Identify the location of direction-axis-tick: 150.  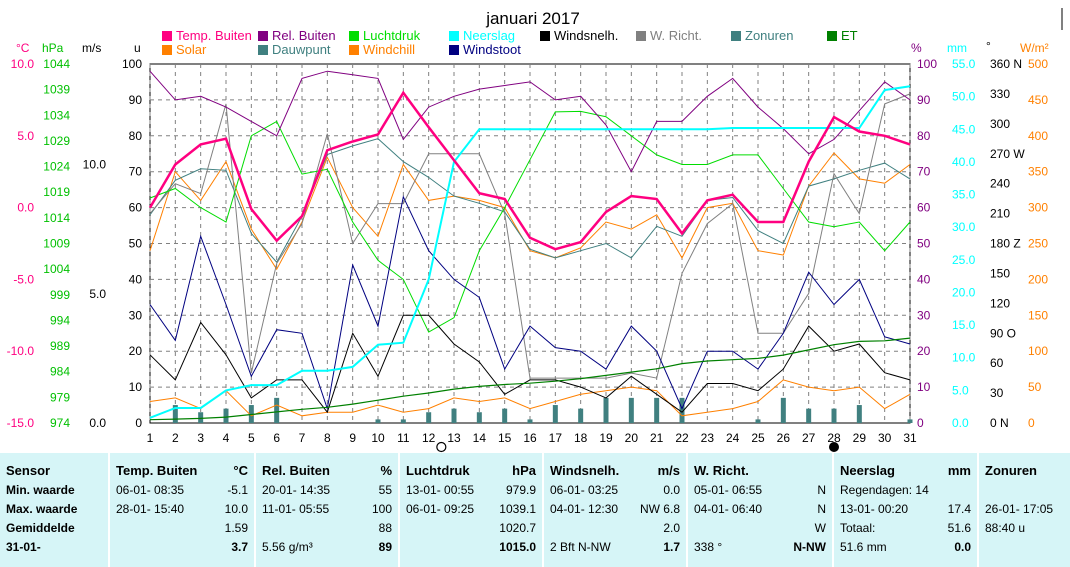
(1000, 273).